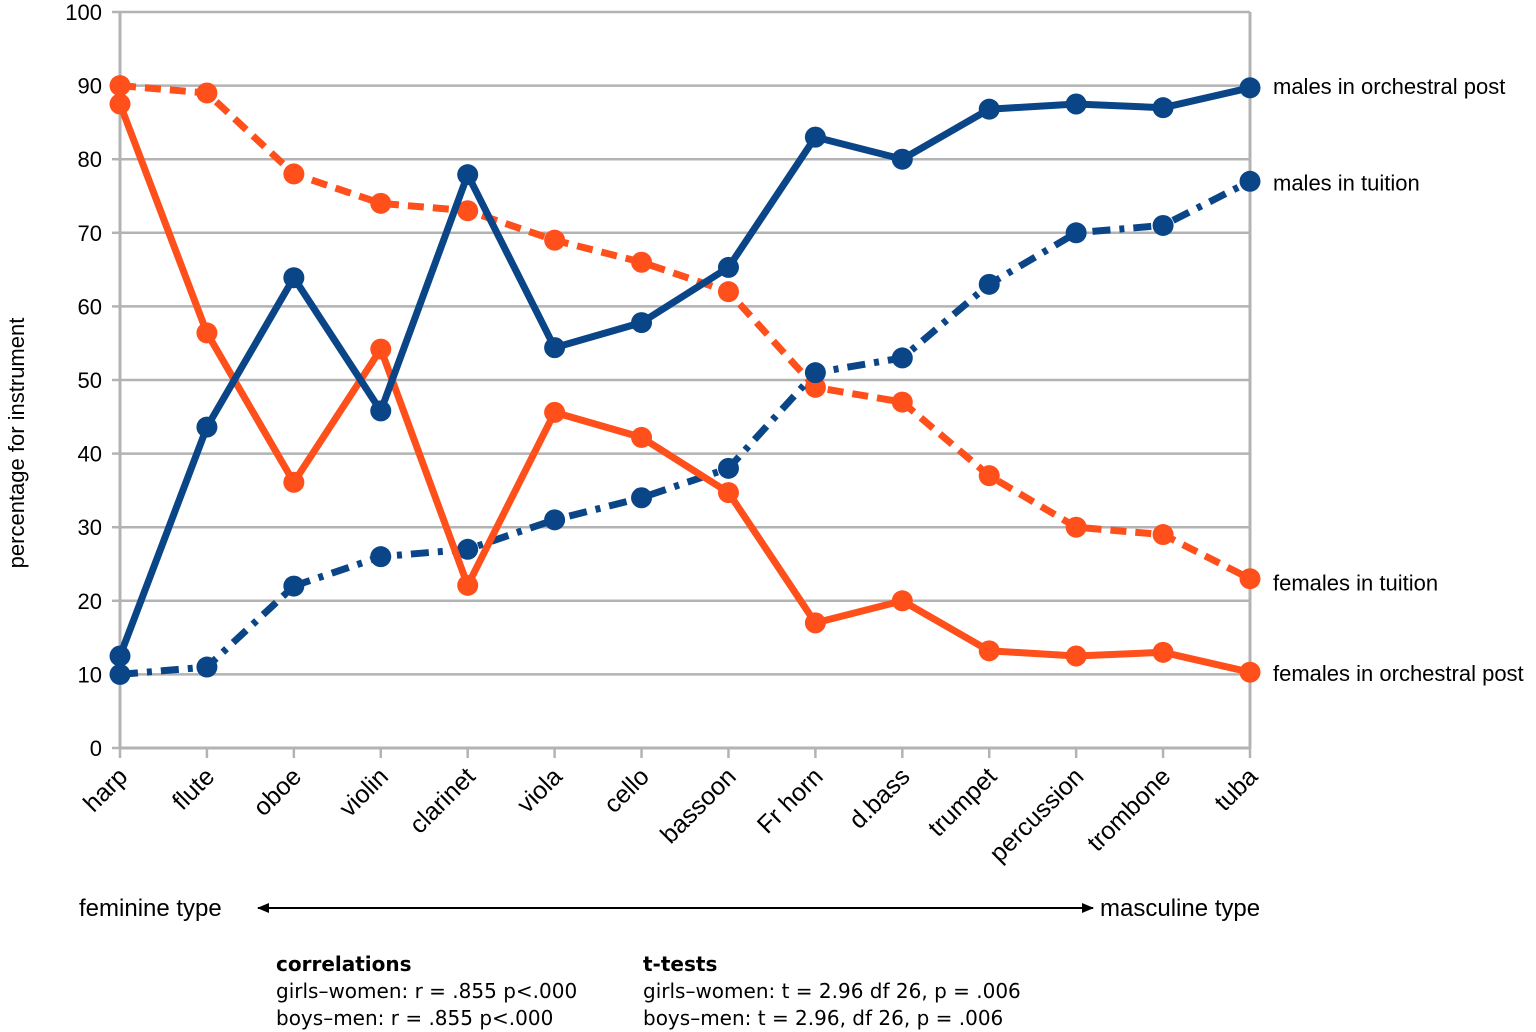 The height and width of the screenshot is (1032, 1536). I want to click on t-tests-title: t-tests, so click(680, 964).